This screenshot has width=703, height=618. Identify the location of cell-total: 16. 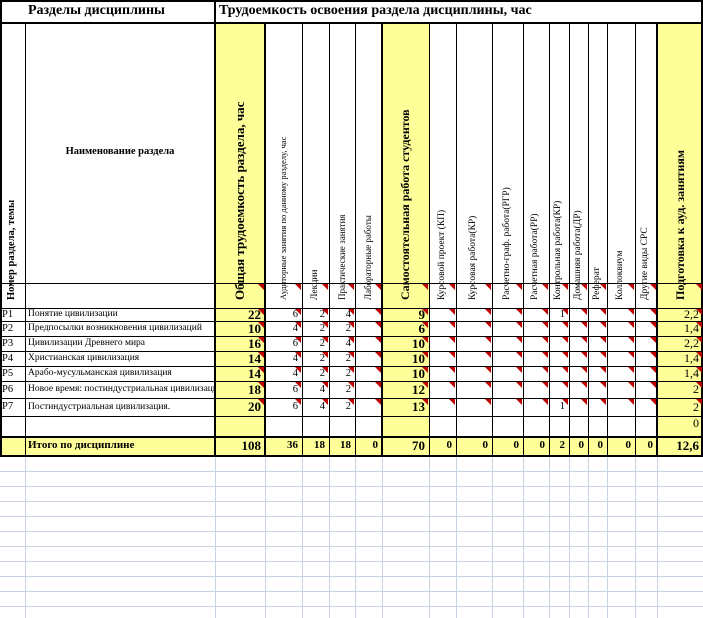
(254, 343).